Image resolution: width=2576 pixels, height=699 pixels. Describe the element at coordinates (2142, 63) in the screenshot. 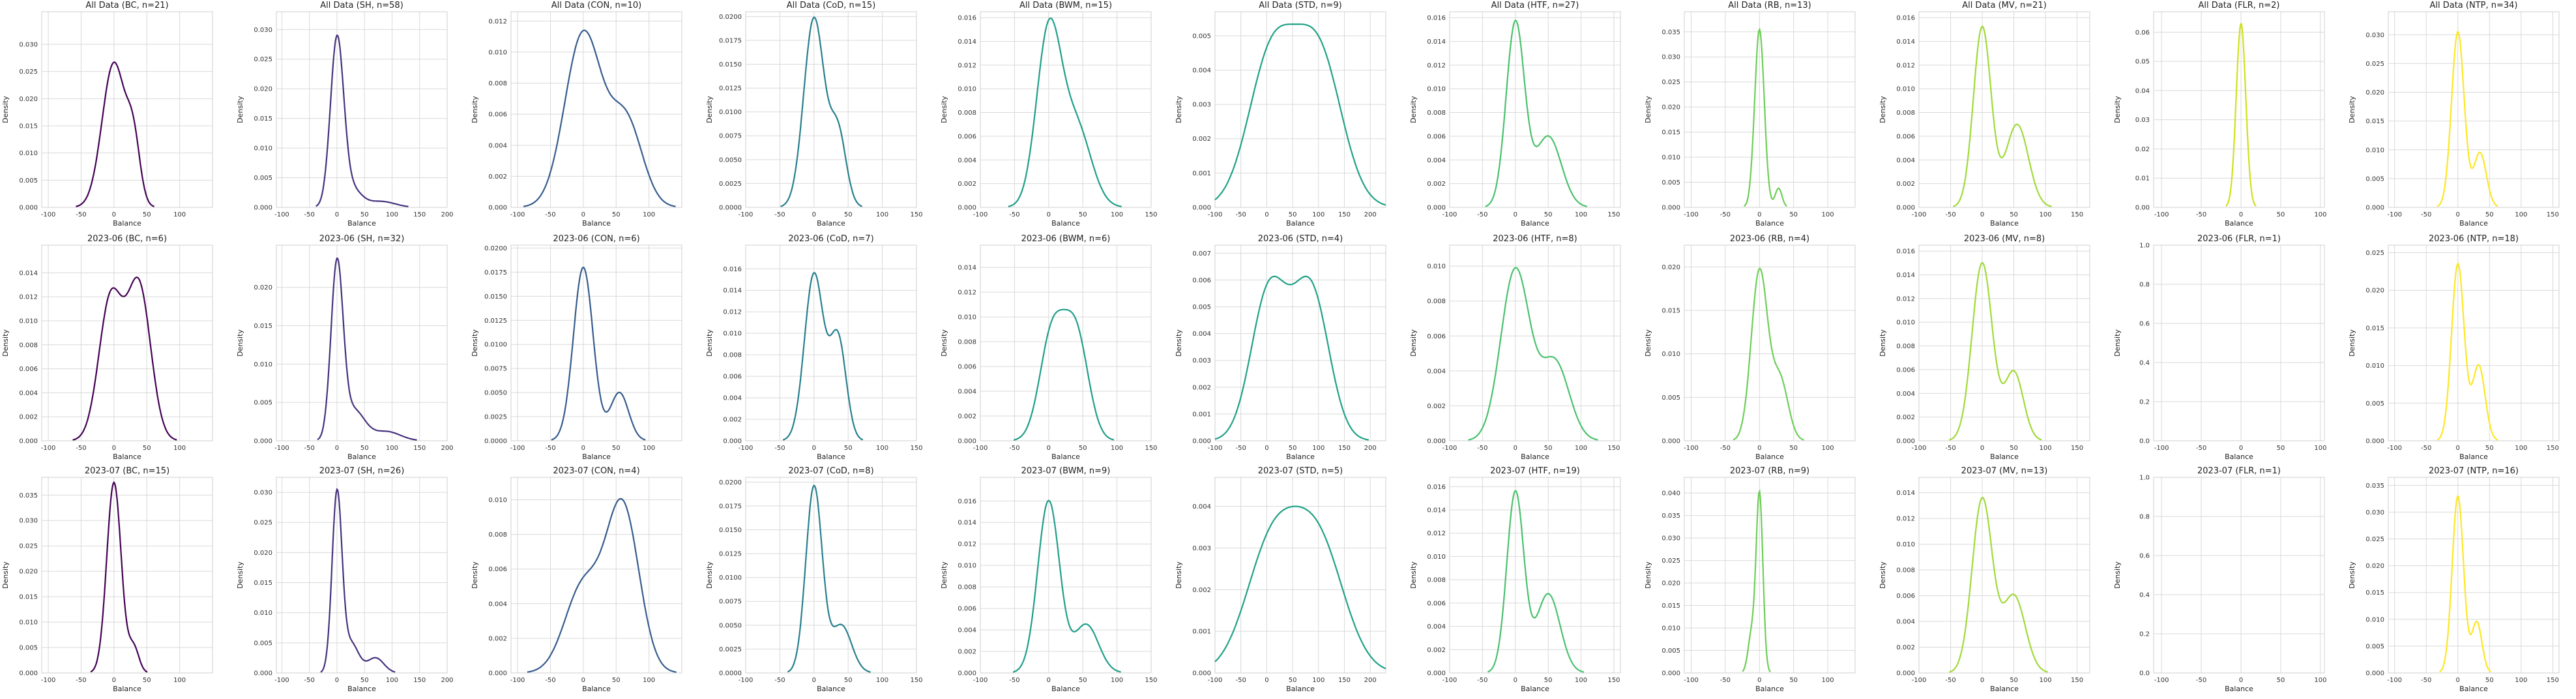

I see `y-tick-label: 0.05` at that location.